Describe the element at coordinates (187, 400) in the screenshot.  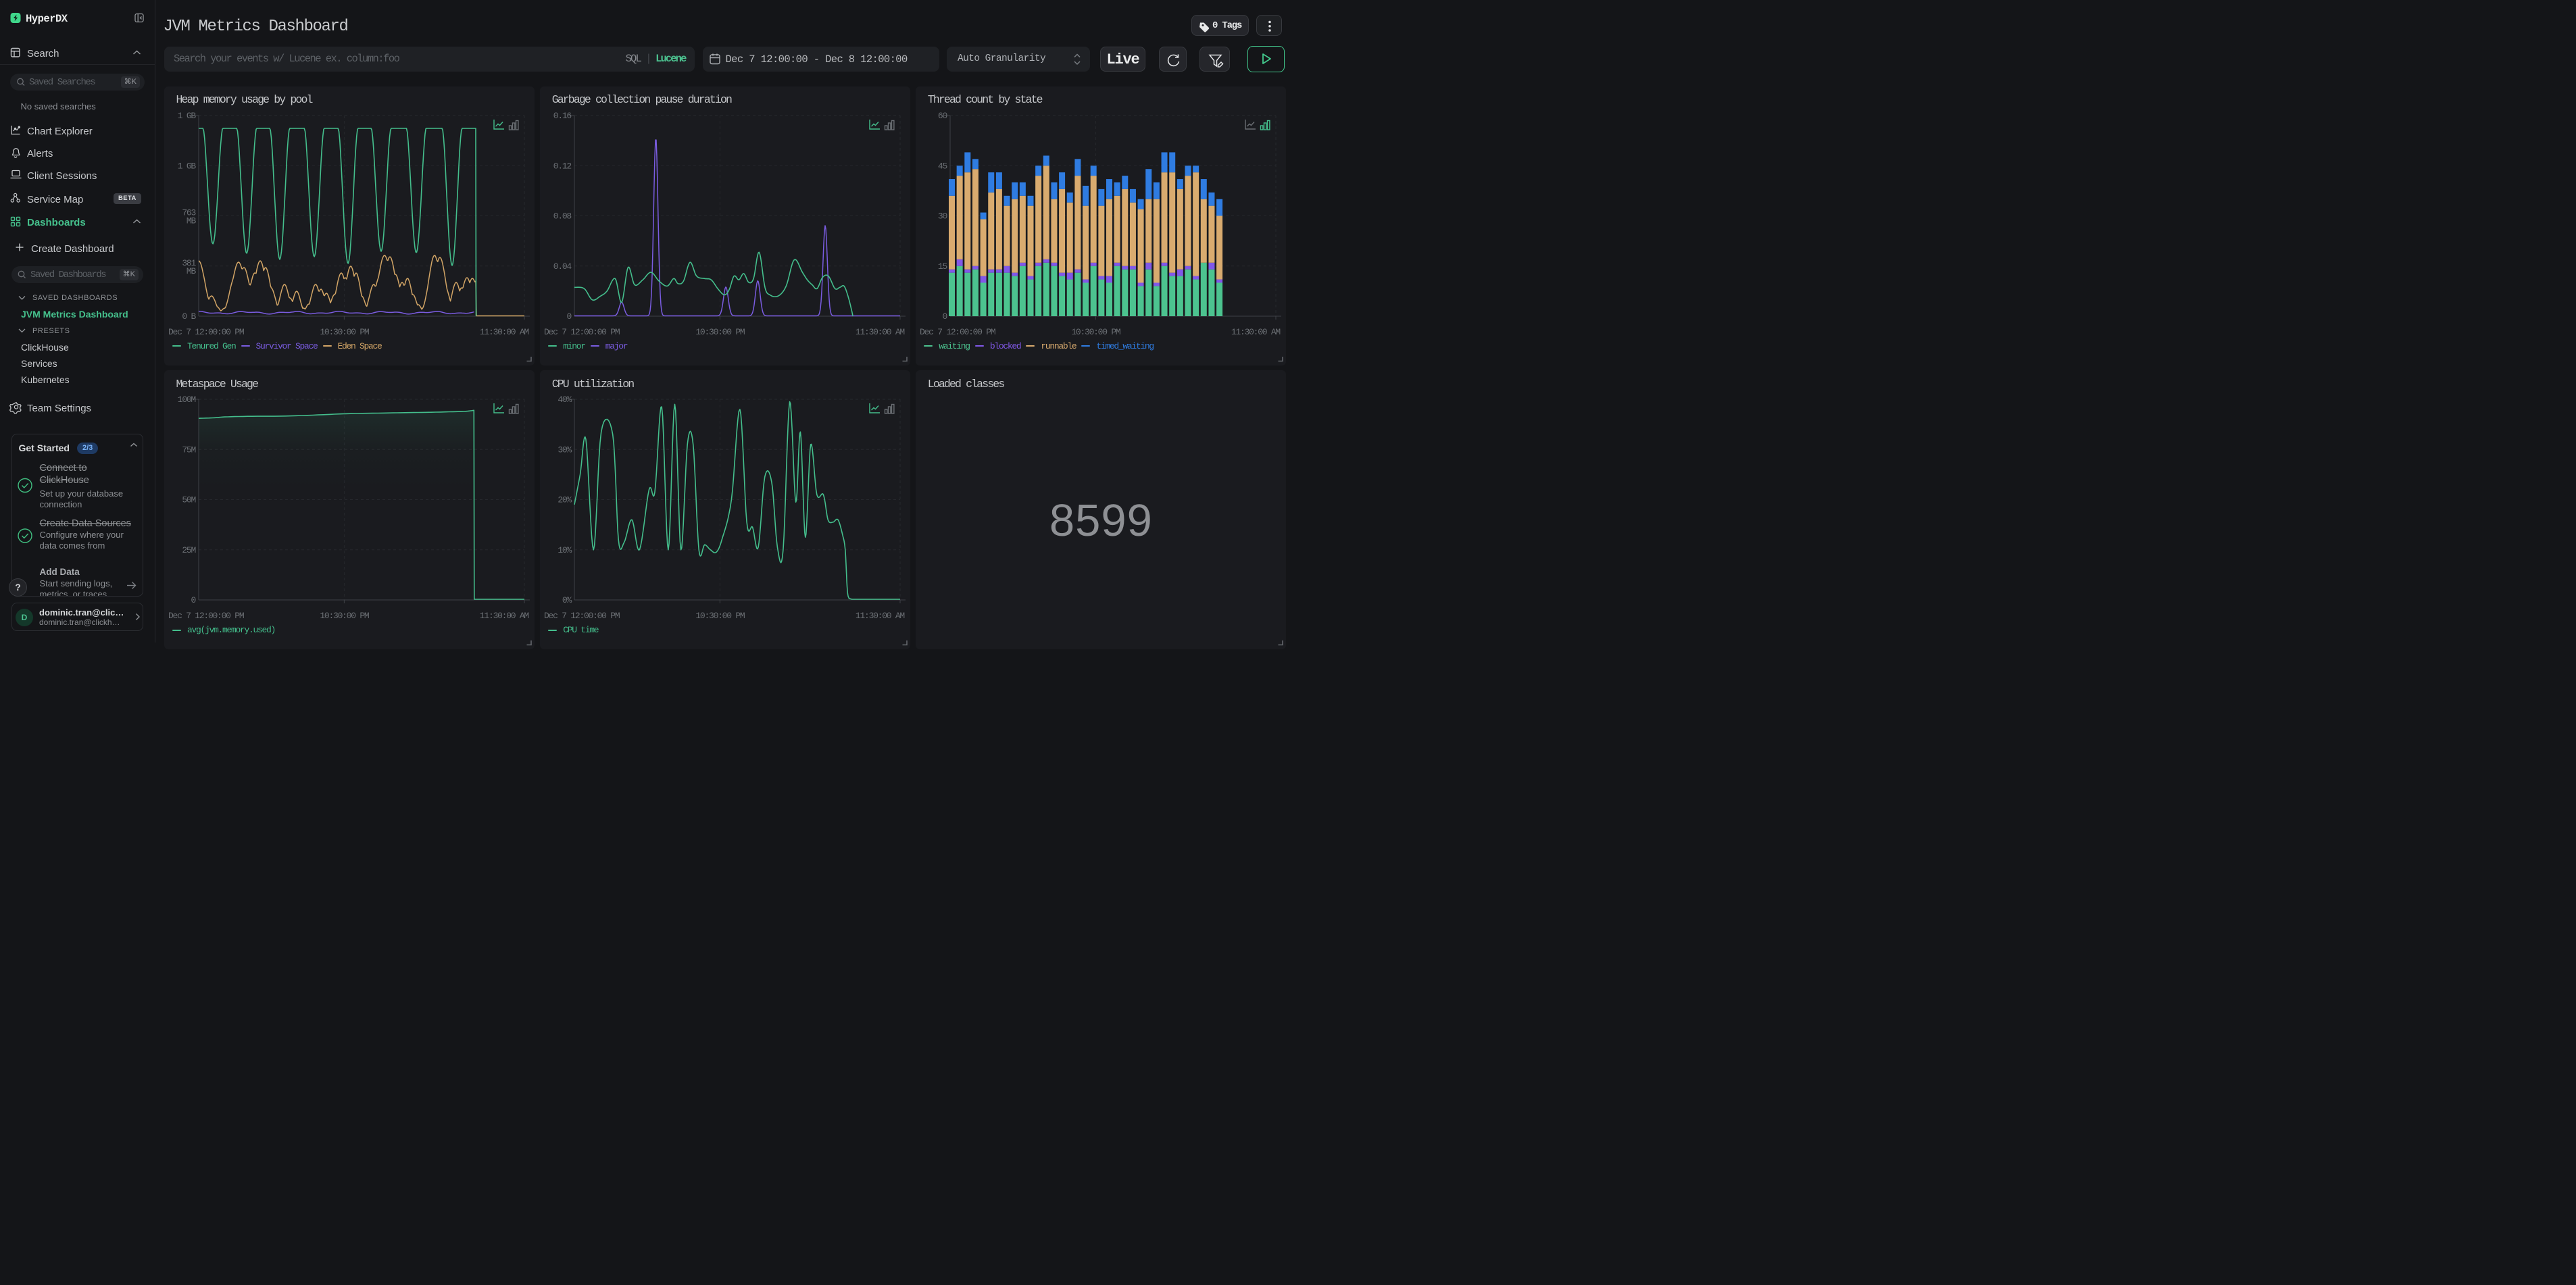
I see `svg-text: 100M` at that location.